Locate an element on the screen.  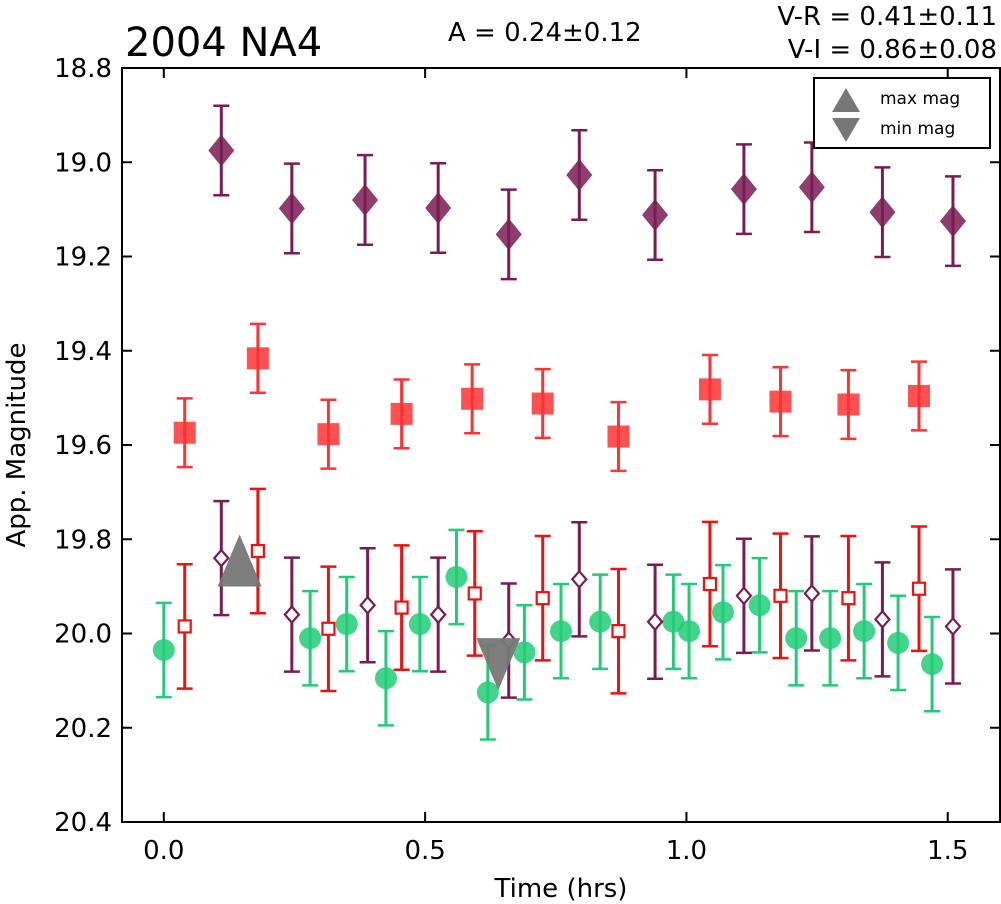
v-r-color-annotation: V-R = 0.41±0.11 is located at coordinates (887, 17).